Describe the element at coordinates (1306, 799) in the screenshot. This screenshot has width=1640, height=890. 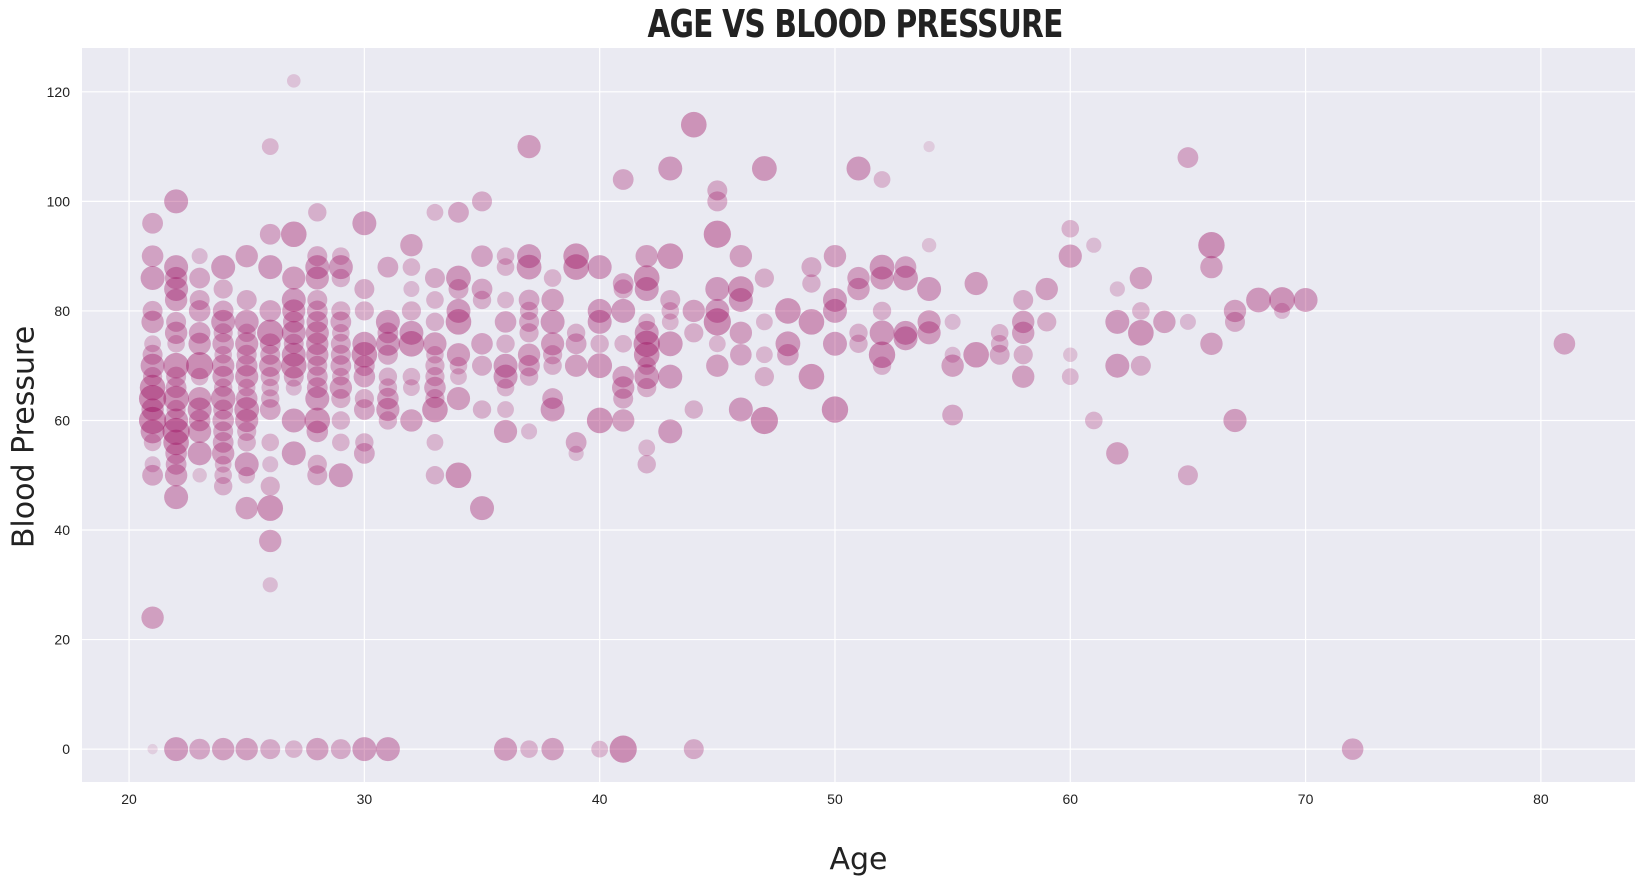
I see `x-tick-label: 70` at that location.